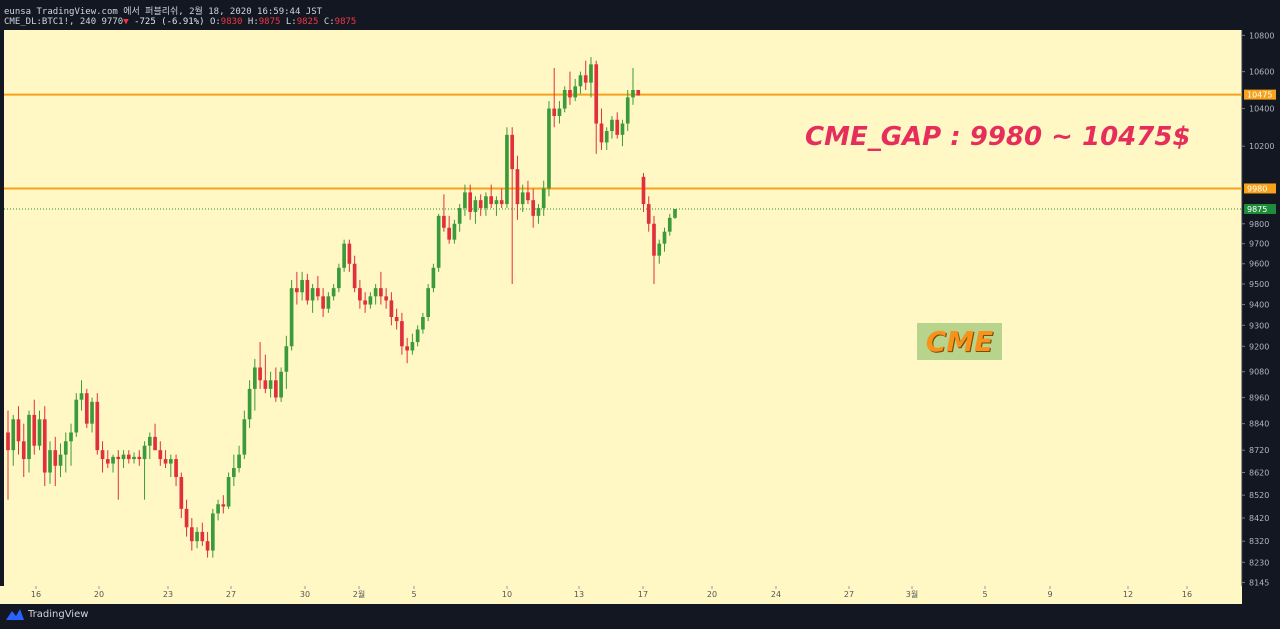  What do you see at coordinates (1260, 188) in the screenshot?
I see `gap-line-price-tag` at bounding box center [1260, 188].